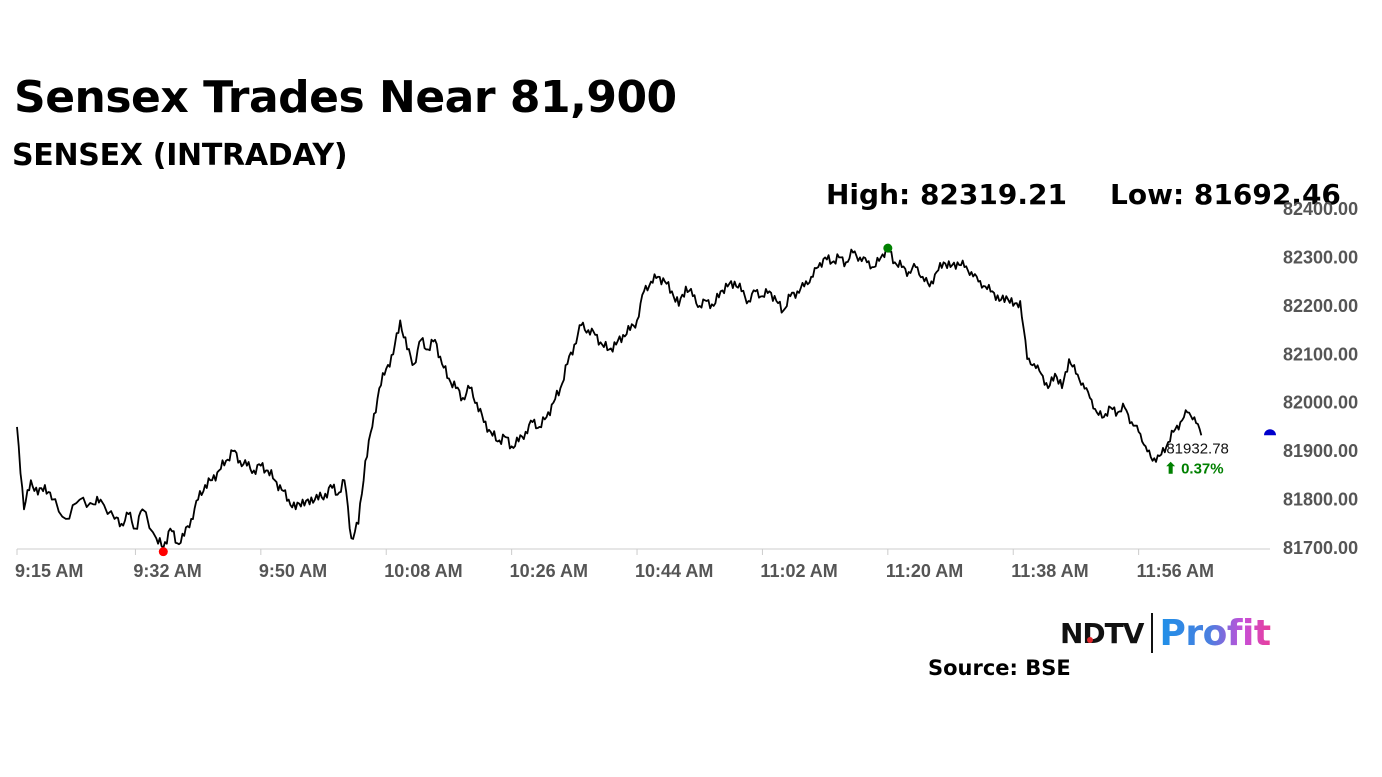 This screenshot has width=1382, height=777. Describe the element at coordinates (1320, 548) in the screenshot. I see `y-tick-label: 81700.00` at that location.